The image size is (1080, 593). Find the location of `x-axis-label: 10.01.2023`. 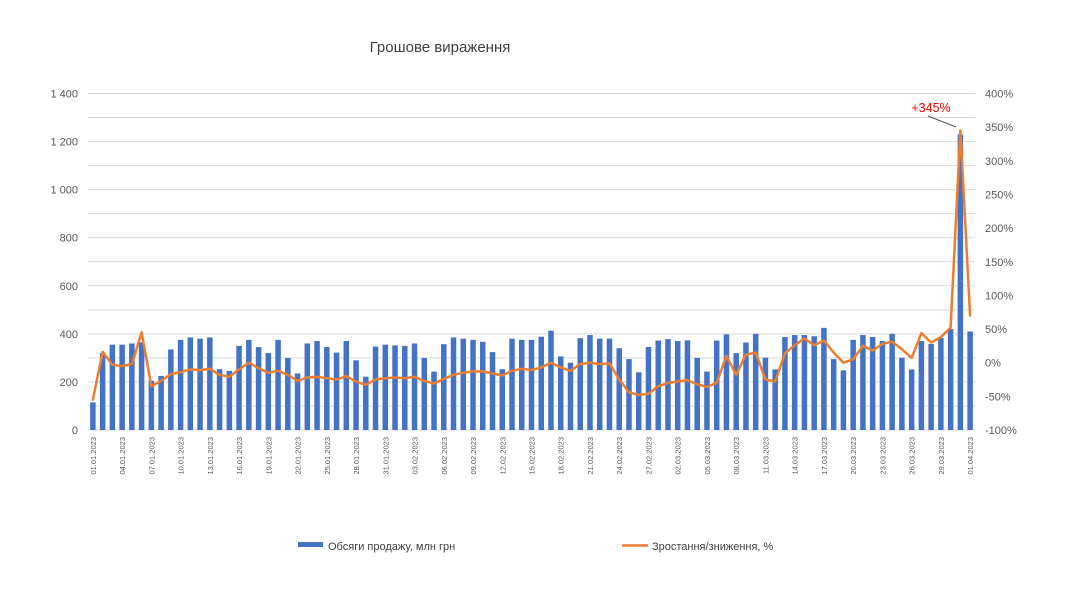

x-axis-label: 10.01.2023 is located at coordinates (181, 456).